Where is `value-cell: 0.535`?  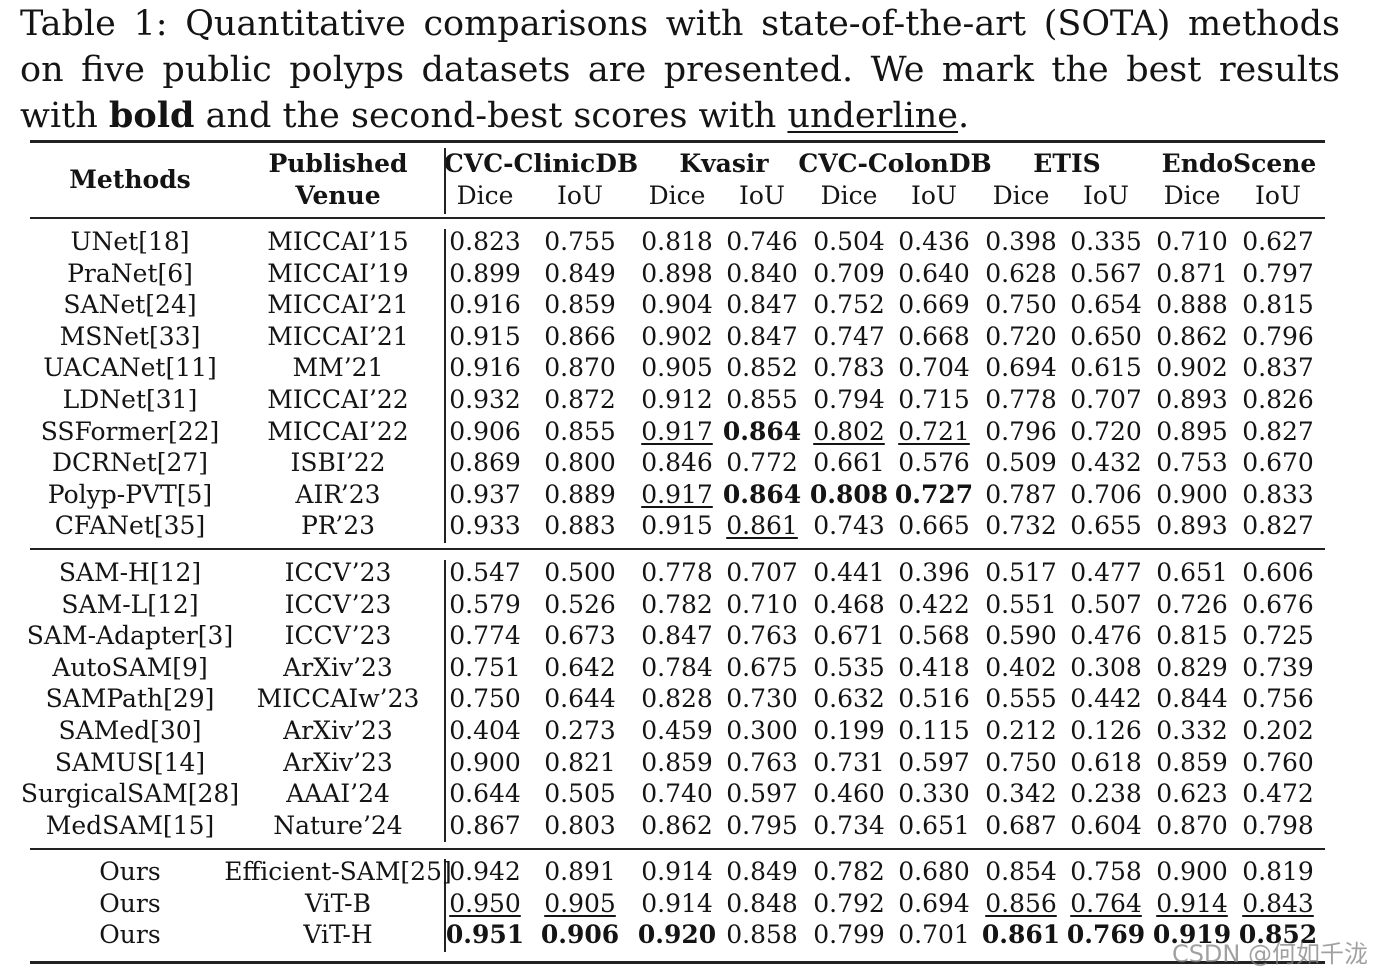
value-cell: 0.535 is located at coordinates (849, 667).